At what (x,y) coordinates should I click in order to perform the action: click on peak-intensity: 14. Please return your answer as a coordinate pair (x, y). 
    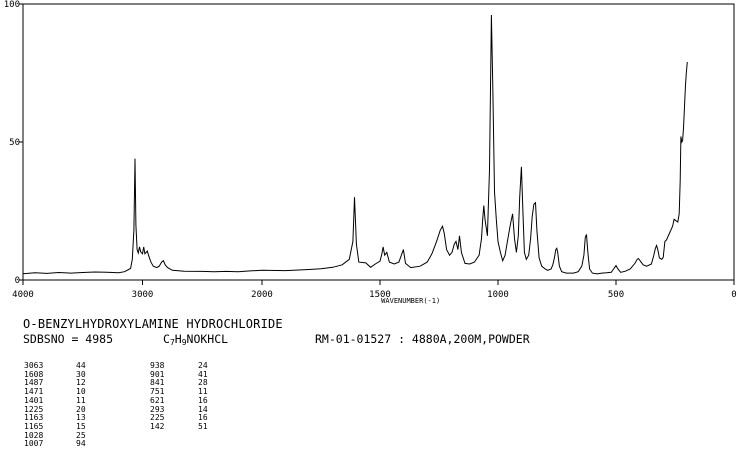
    Looking at the image, I should click on (203, 409).